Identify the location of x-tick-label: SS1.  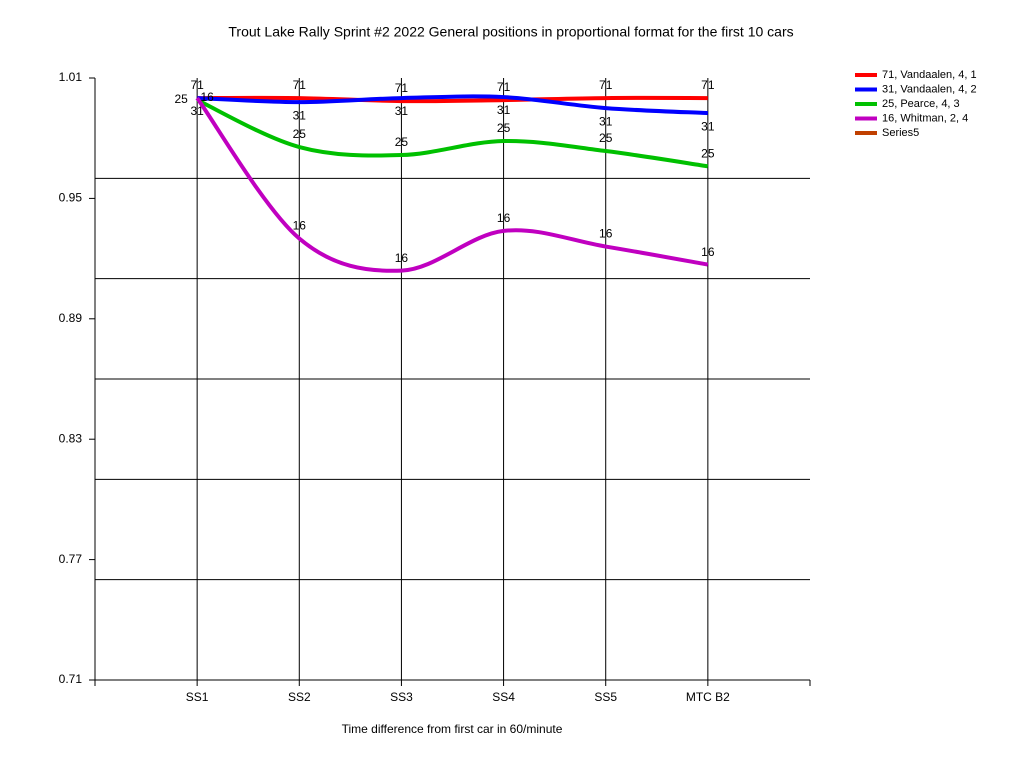
(197, 697).